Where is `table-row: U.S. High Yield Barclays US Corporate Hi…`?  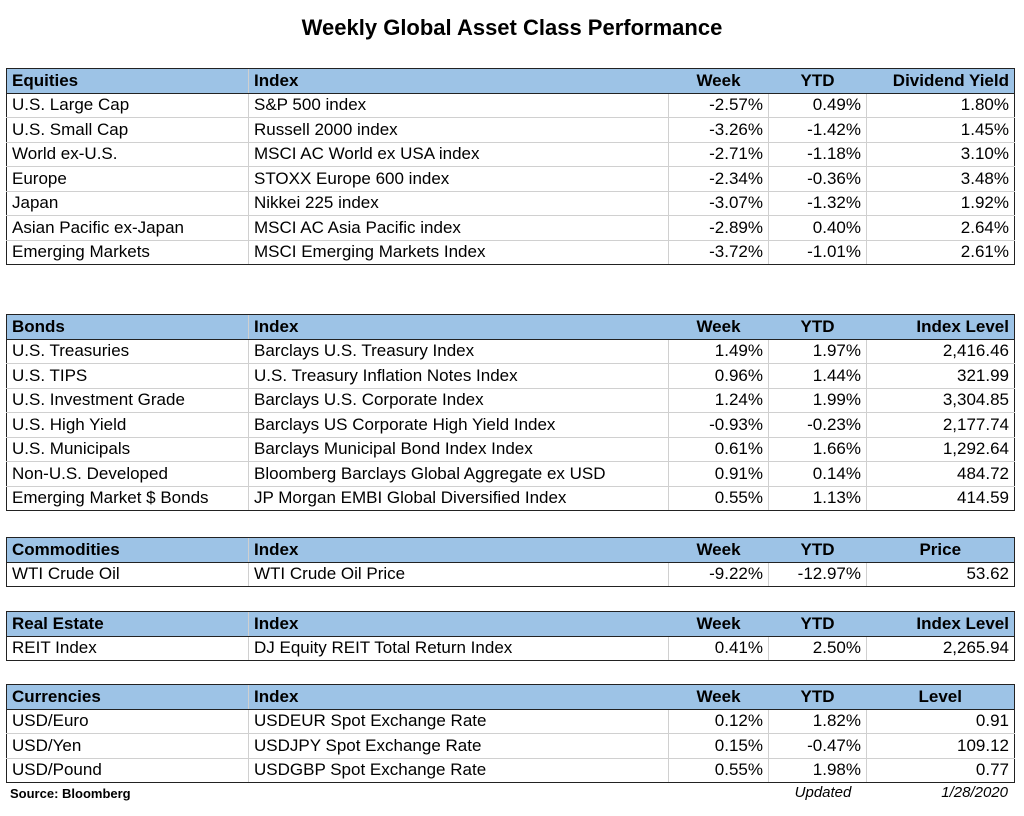 table-row: U.S. High Yield Barclays US Corporate Hi… is located at coordinates (510, 425).